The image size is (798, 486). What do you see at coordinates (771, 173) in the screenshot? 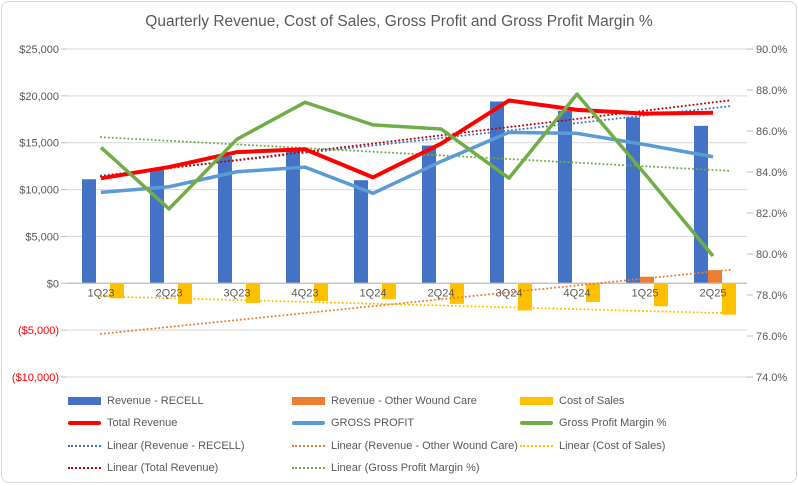
I see `right-axis-label: 84.0%` at bounding box center [771, 173].